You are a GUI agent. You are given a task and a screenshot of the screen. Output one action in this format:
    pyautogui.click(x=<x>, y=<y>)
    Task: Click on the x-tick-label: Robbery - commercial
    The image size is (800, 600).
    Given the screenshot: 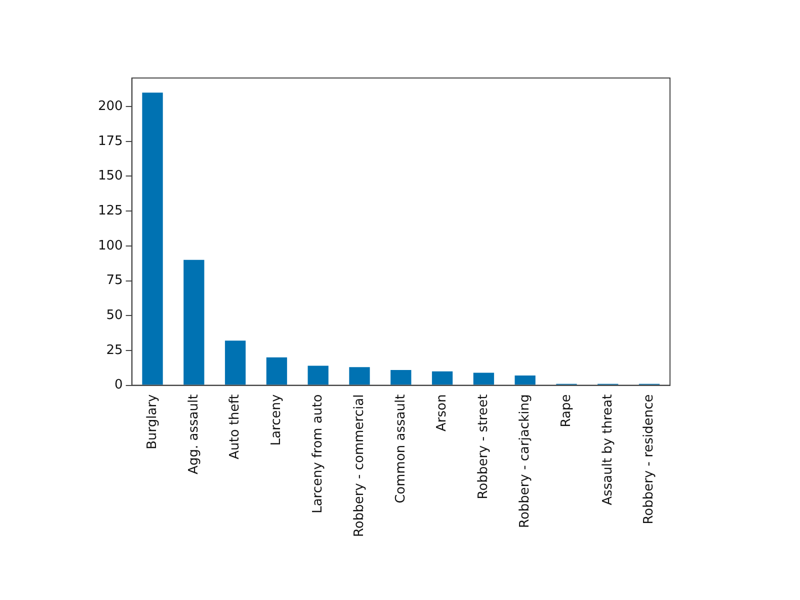 What is the action you would take?
    pyautogui.click(x=359, y=466)
    